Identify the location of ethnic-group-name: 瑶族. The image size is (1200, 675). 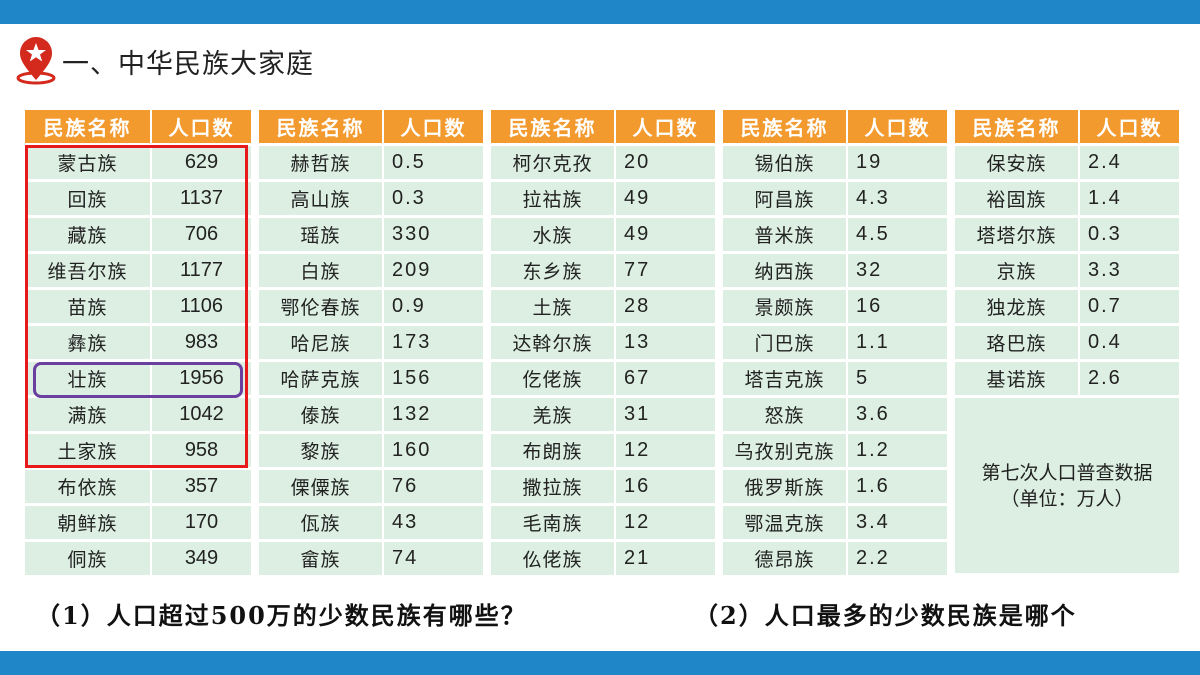
(320, 234).